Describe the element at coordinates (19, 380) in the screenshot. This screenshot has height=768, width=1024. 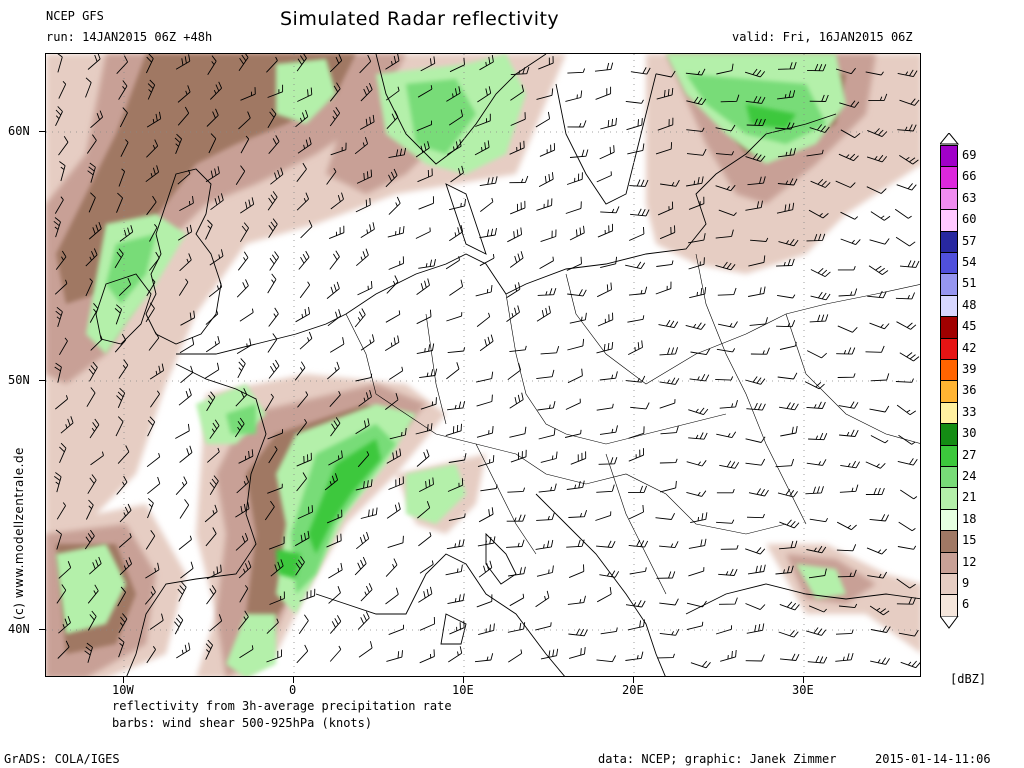
I see `lat-label-50n: 50N` at that location.